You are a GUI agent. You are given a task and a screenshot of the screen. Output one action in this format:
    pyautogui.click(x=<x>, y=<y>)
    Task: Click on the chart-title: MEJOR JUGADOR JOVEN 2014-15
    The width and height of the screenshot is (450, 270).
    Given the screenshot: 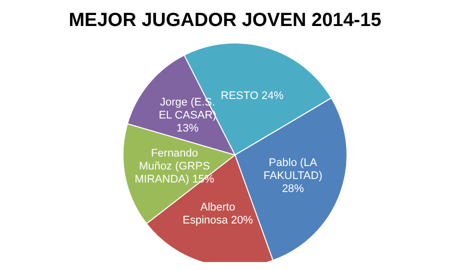 What is the action you would take?
    pyautogui.click(x=225, y=21)
    